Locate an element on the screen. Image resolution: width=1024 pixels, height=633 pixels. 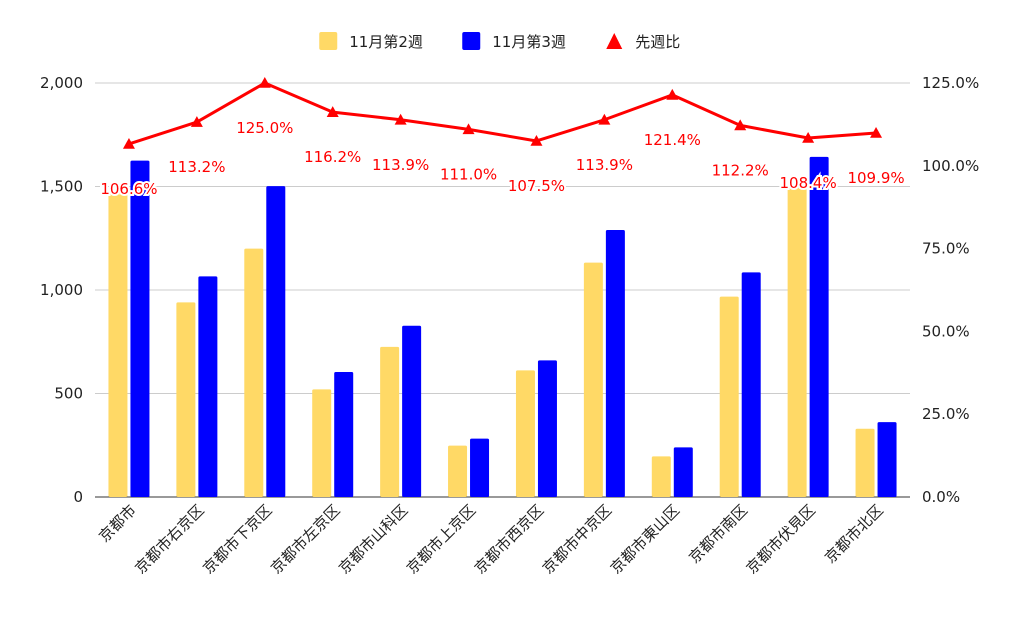
ratio-data-label: 112.2% is located at coordinates (740, 170).